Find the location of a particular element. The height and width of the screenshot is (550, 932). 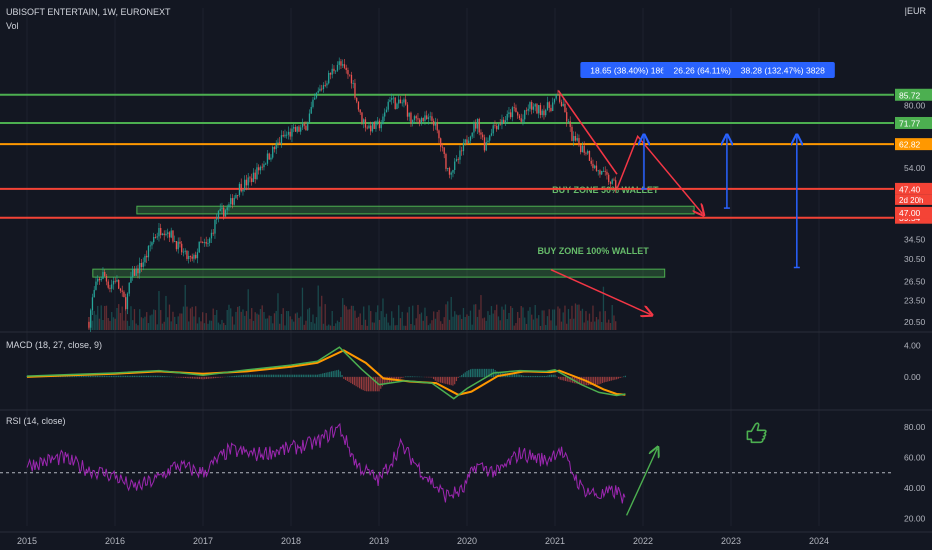

year-tick-label: 2018 is located at coordinates (291, 541).